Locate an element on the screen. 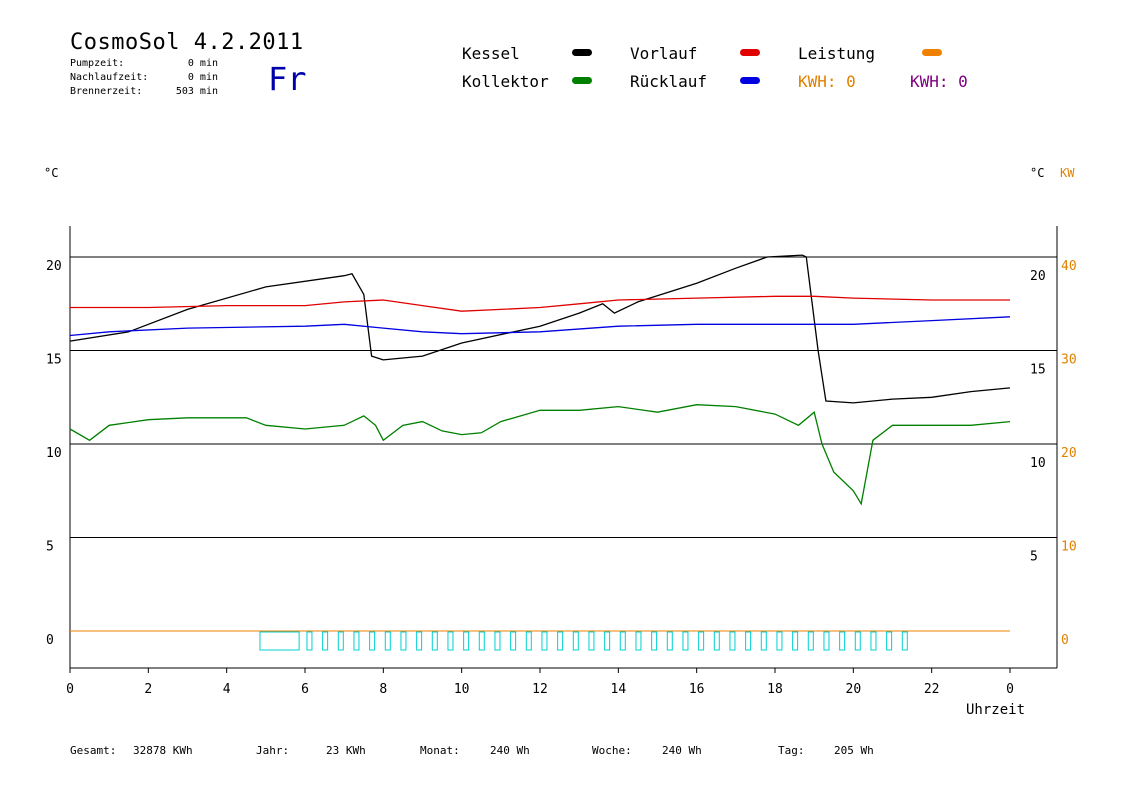 This screenshot has width=1148, height=812. x-tick-1: 2 is located at coordinates (148, 689).